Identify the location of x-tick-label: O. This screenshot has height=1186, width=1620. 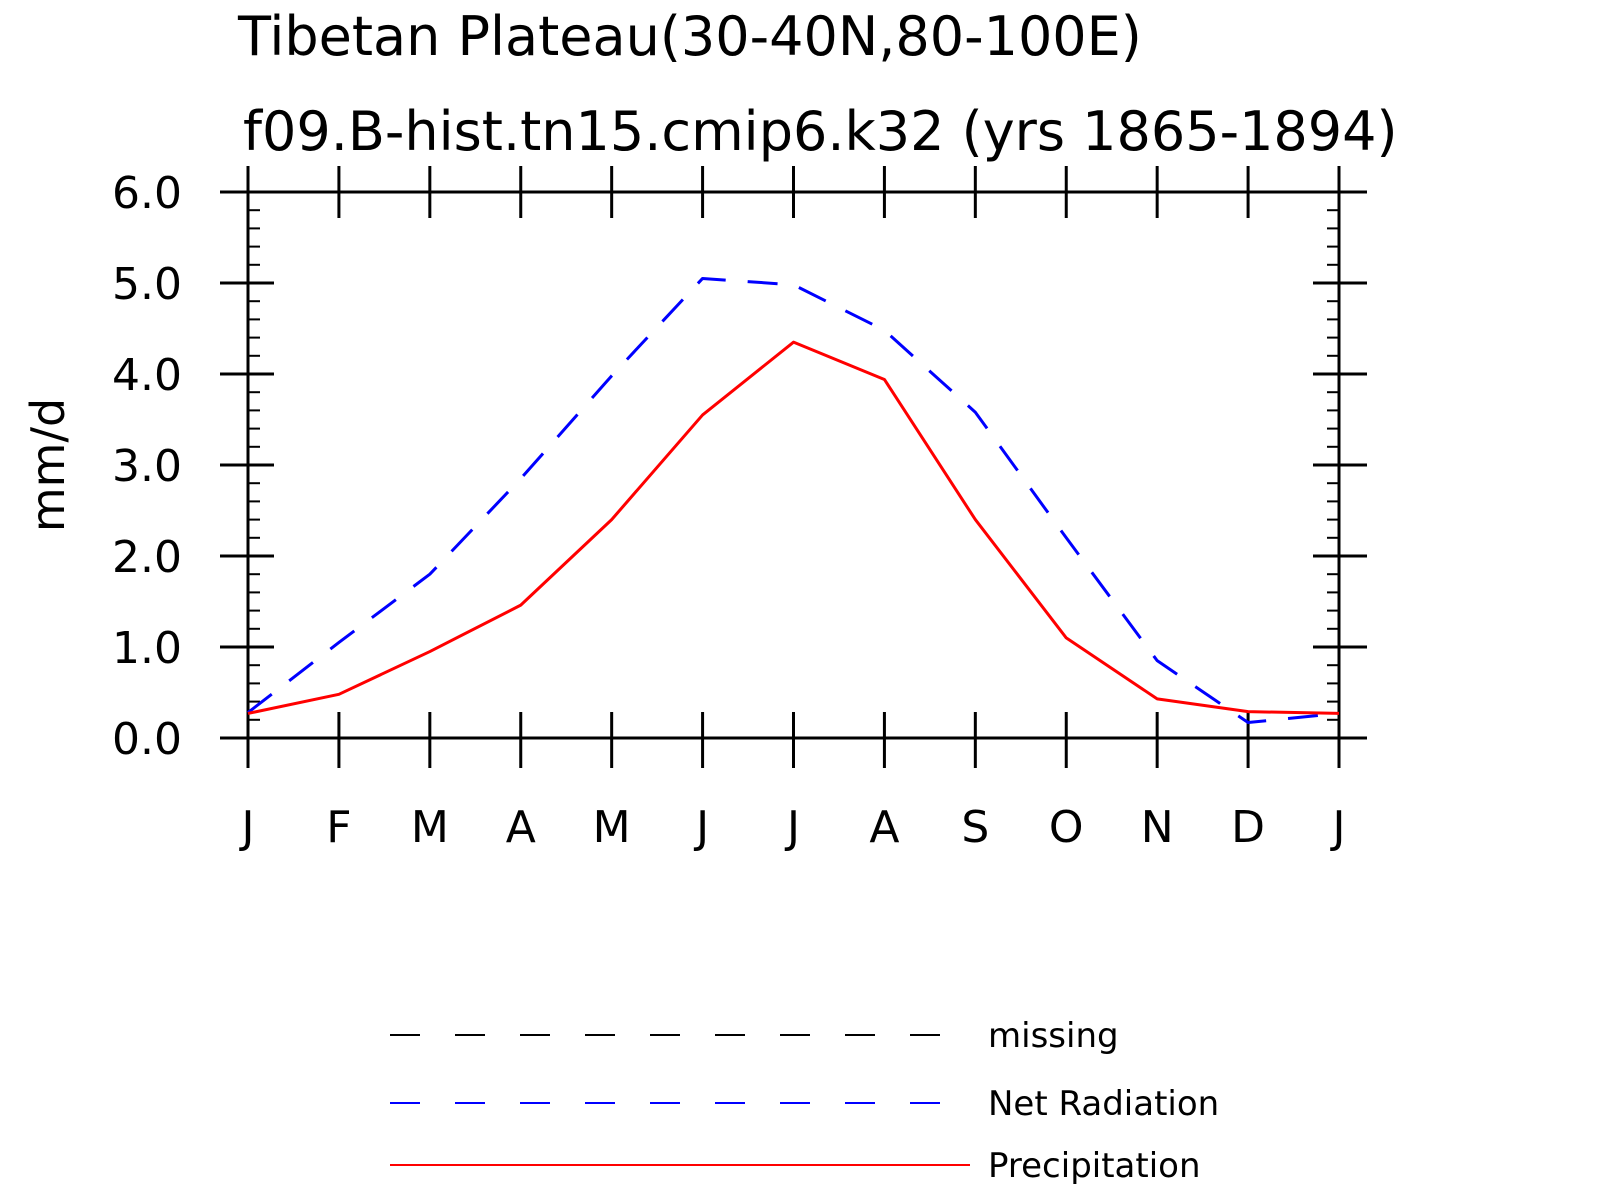
(1066, 827).